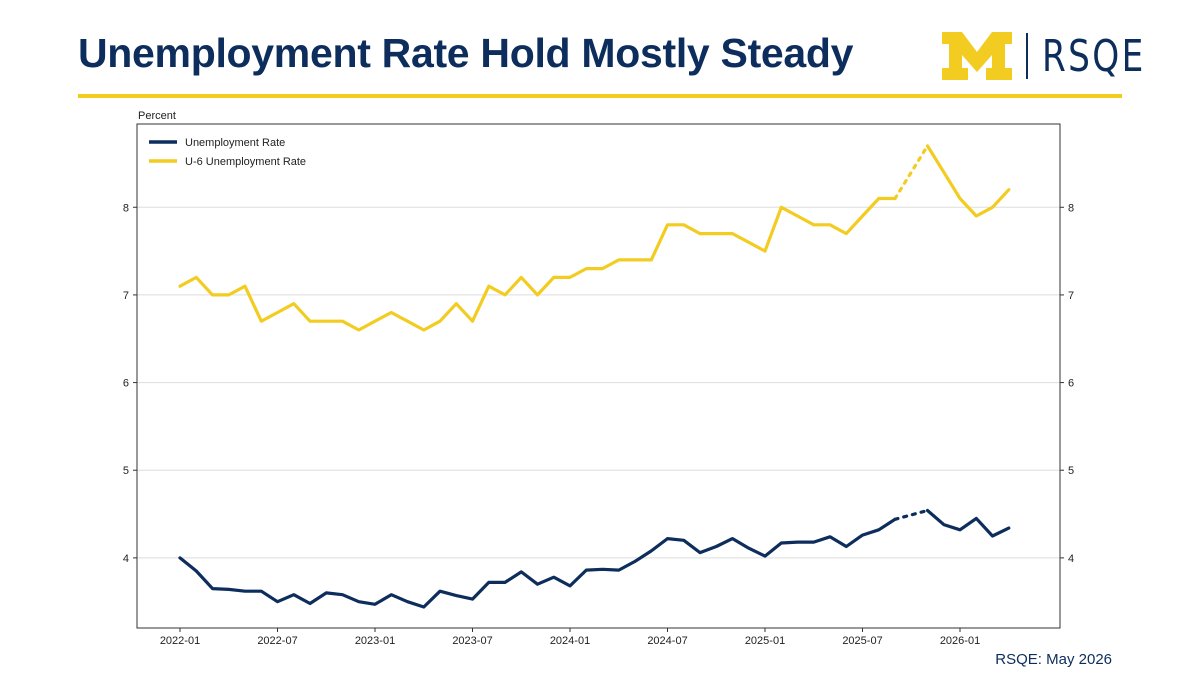 The height and width of the screenshot is (673, 1200). I want to click on legend-label-0: Unemployment Rate, so click(235, 143).